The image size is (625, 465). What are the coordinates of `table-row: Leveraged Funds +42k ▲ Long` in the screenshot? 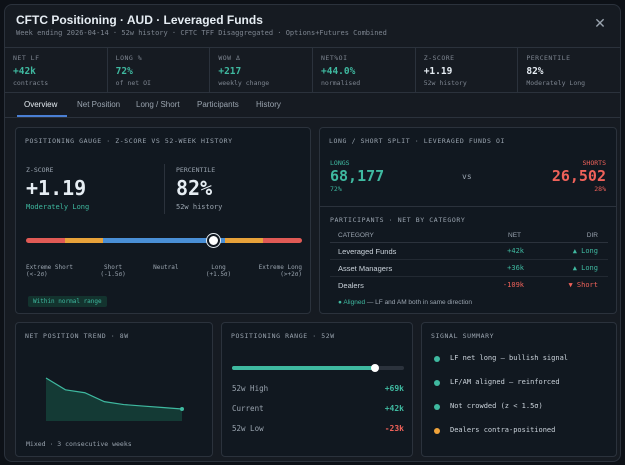 It's located at (469, 251).